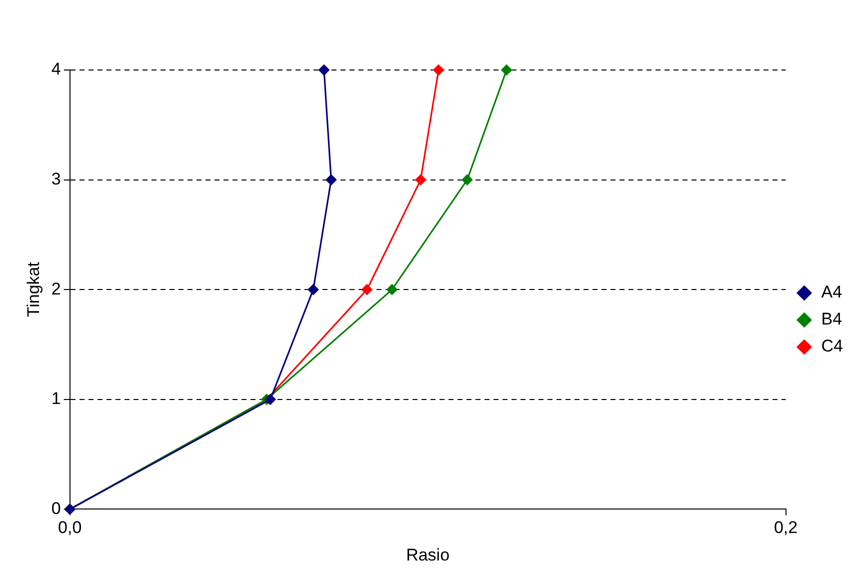 Image resolution: width=863 pixels, height=578 pixels. I want to click on legend-label: A4, so click(831, 292).